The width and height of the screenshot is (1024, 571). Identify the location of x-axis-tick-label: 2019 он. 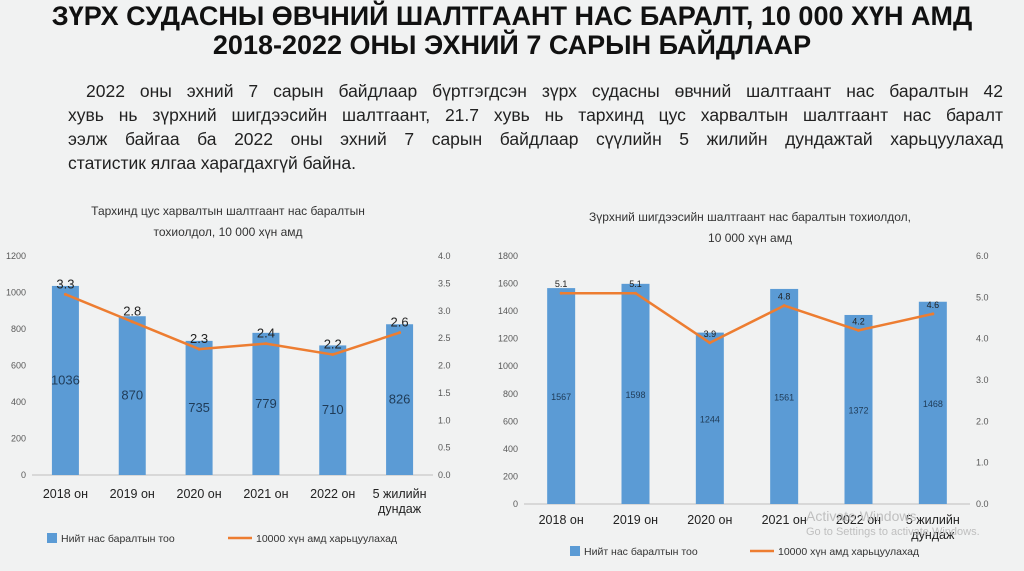
(132, 494).